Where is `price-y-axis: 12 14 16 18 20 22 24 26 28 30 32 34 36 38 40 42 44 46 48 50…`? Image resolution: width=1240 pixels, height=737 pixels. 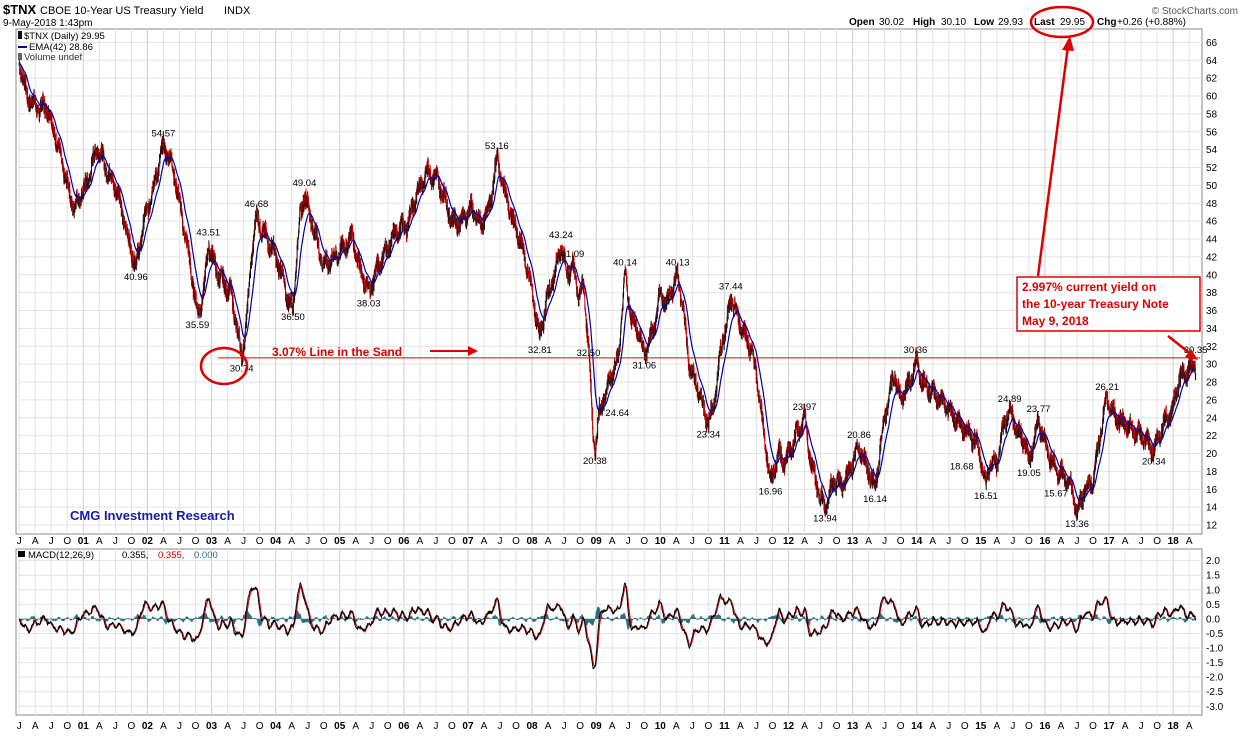 price-y-axis: 12 14 16 18 20 22 24 26 28 30 32 34 36 38 40 42 44 46 48 50… is located at coordinates (1212, 285).